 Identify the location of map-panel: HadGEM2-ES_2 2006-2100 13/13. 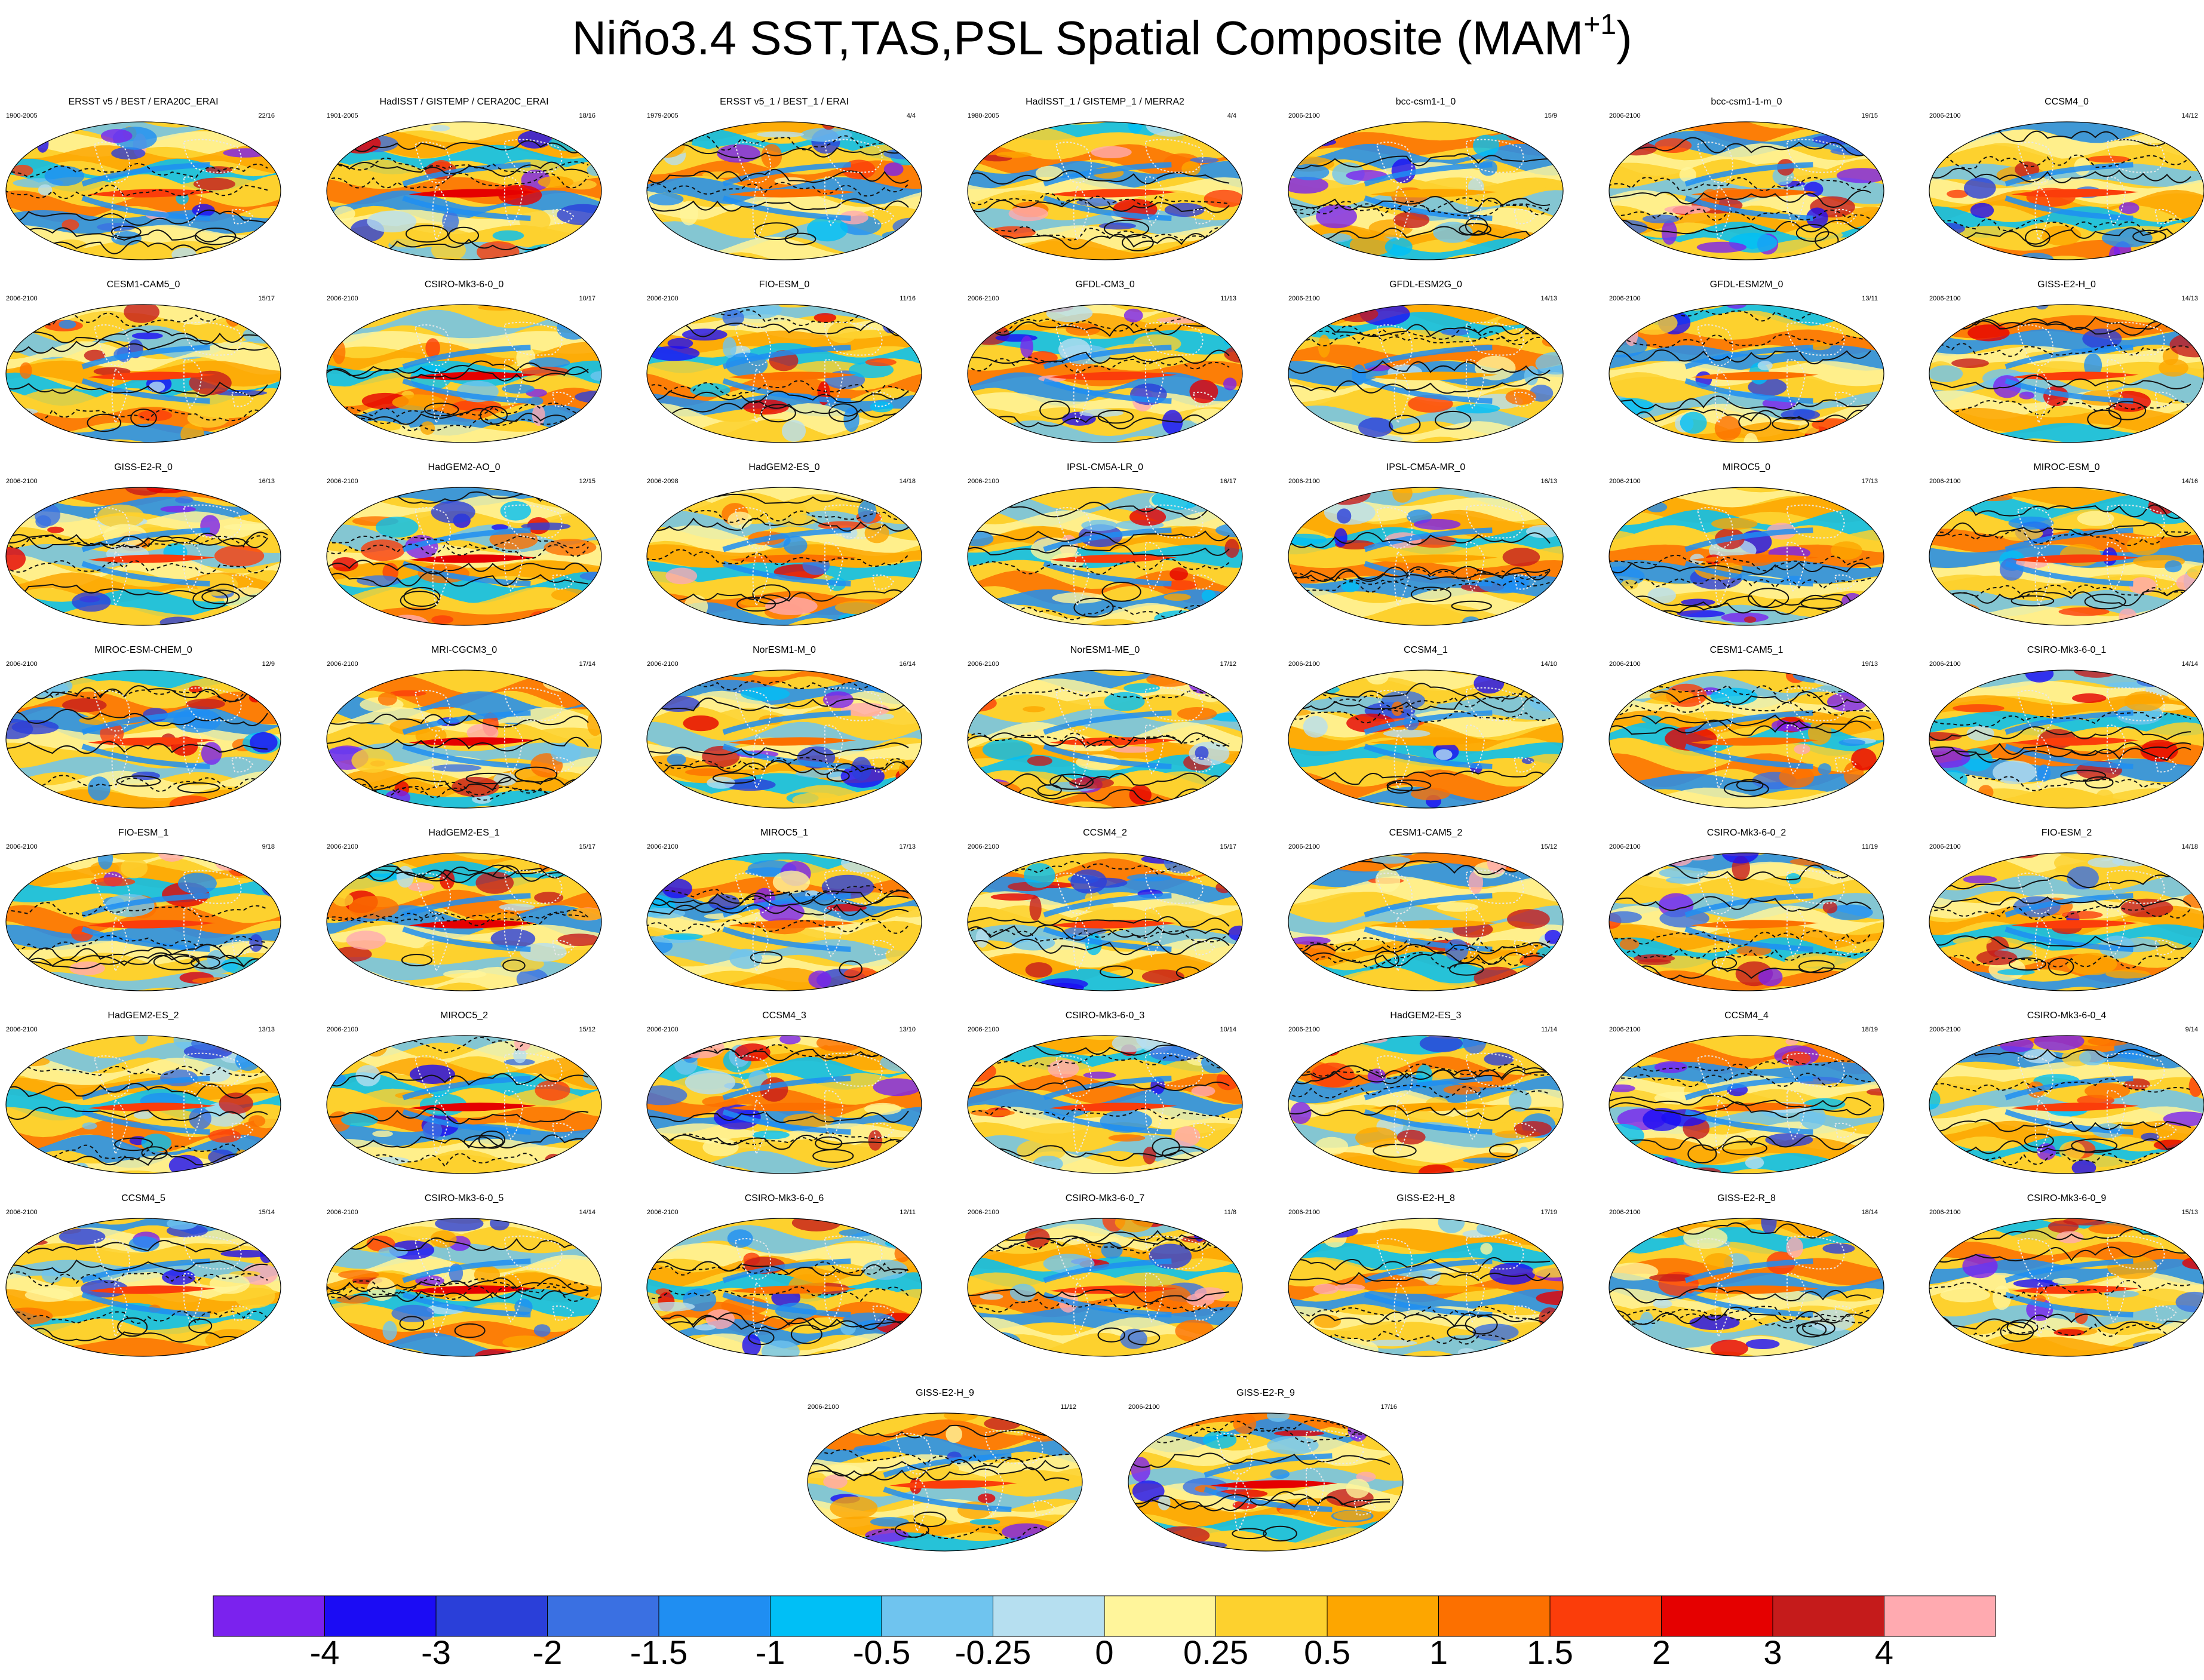
(143, 1097).